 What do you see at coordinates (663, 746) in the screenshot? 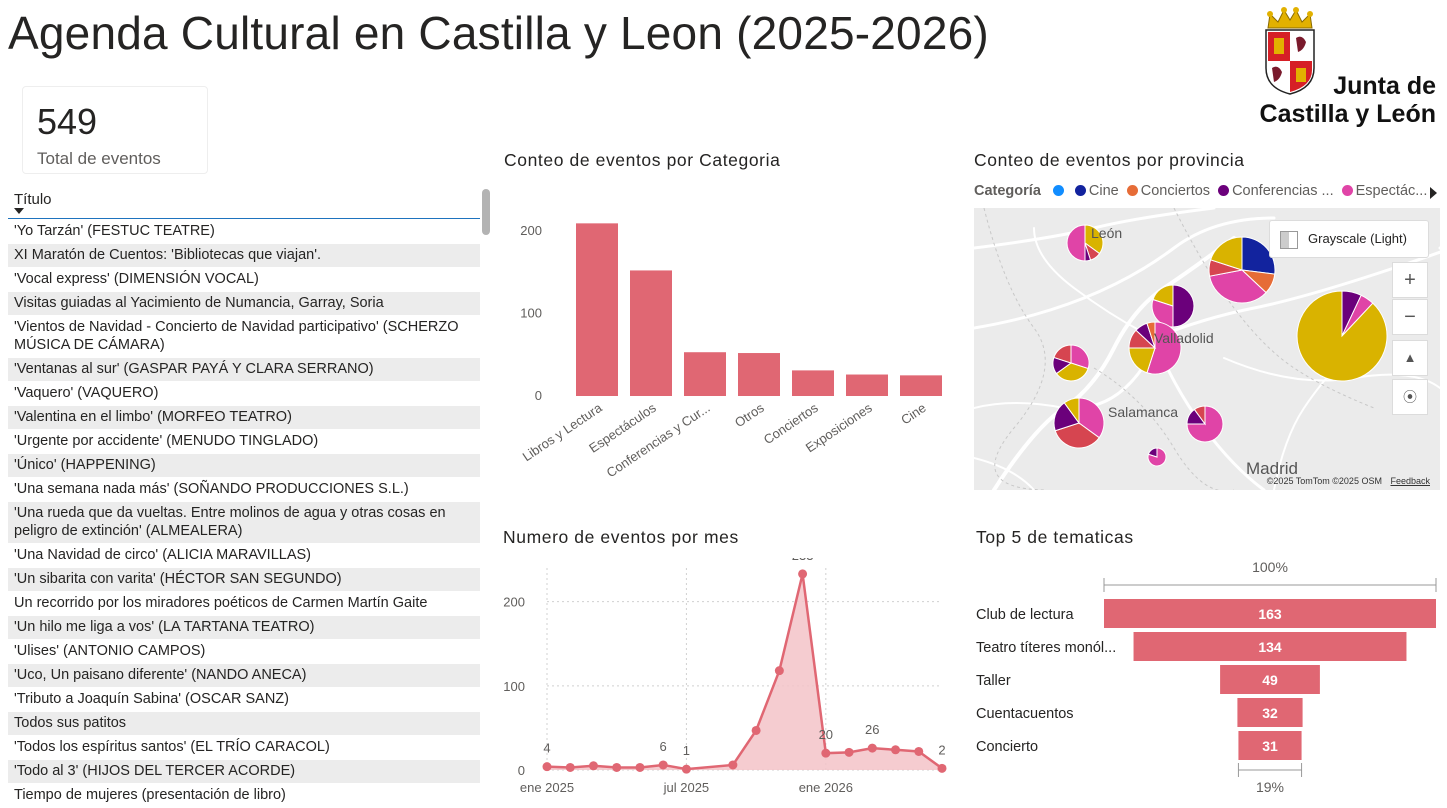
I see `data-label: 6` at bounding box center [663, 746].